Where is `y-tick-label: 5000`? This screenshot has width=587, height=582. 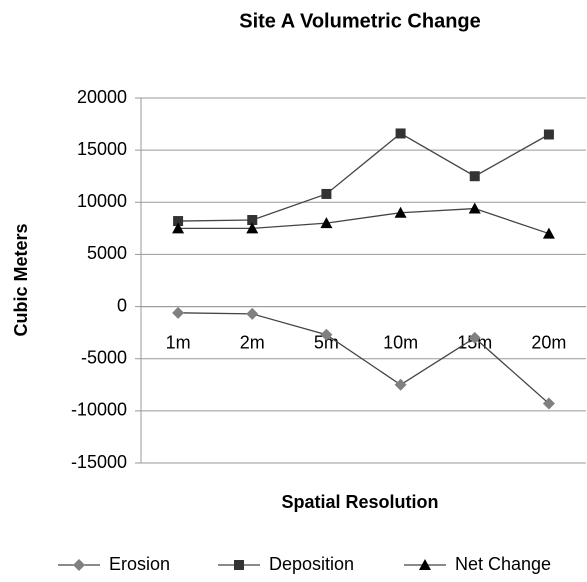
y-tick-label: 5000 is located at coordinates (107, 253).